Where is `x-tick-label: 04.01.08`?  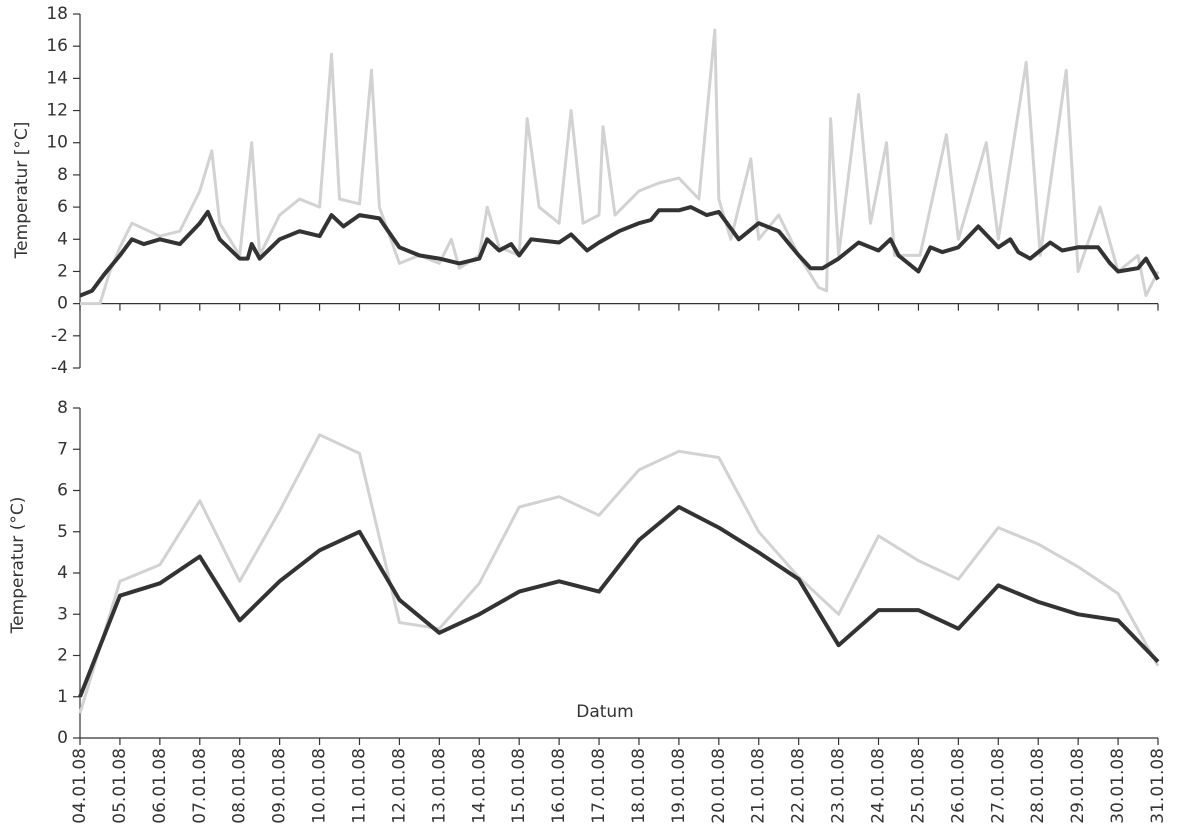 x-tick-label: 04.01.08 is located at coordinates (80, 786).